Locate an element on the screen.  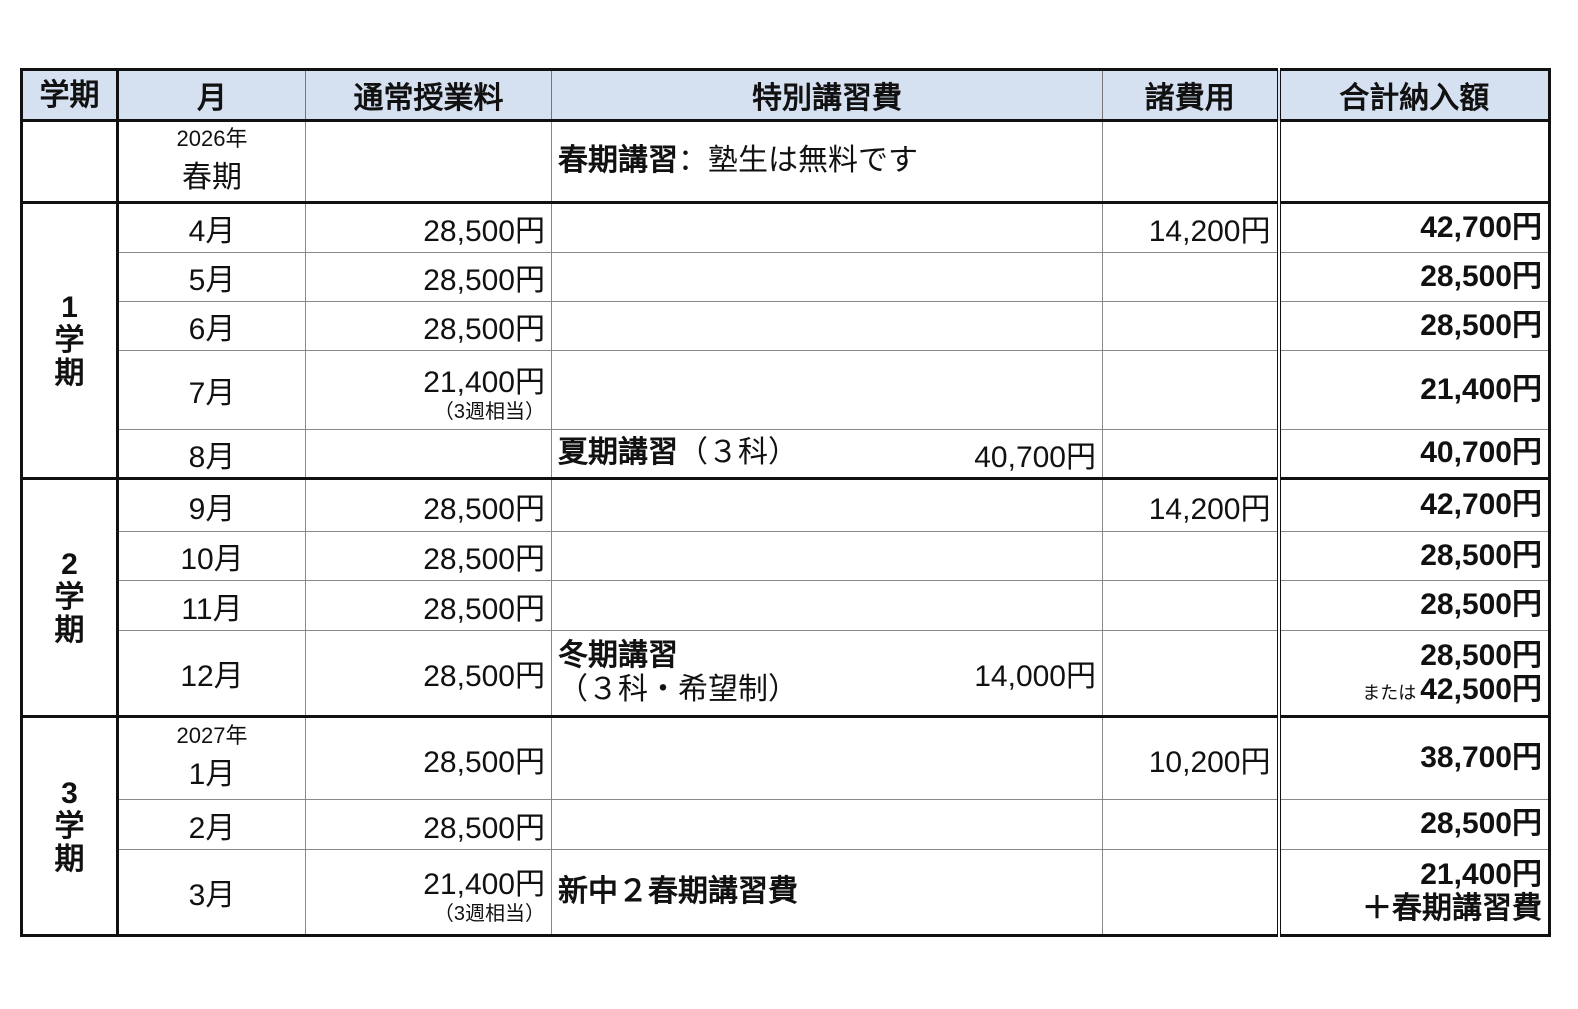
month-label: 9月 is located at coordinates (212, 509).